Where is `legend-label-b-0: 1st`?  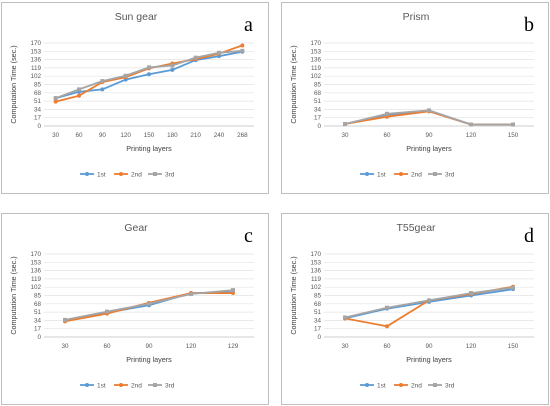
legend-label-b-0: 1st is located at coordinates (381, 174).